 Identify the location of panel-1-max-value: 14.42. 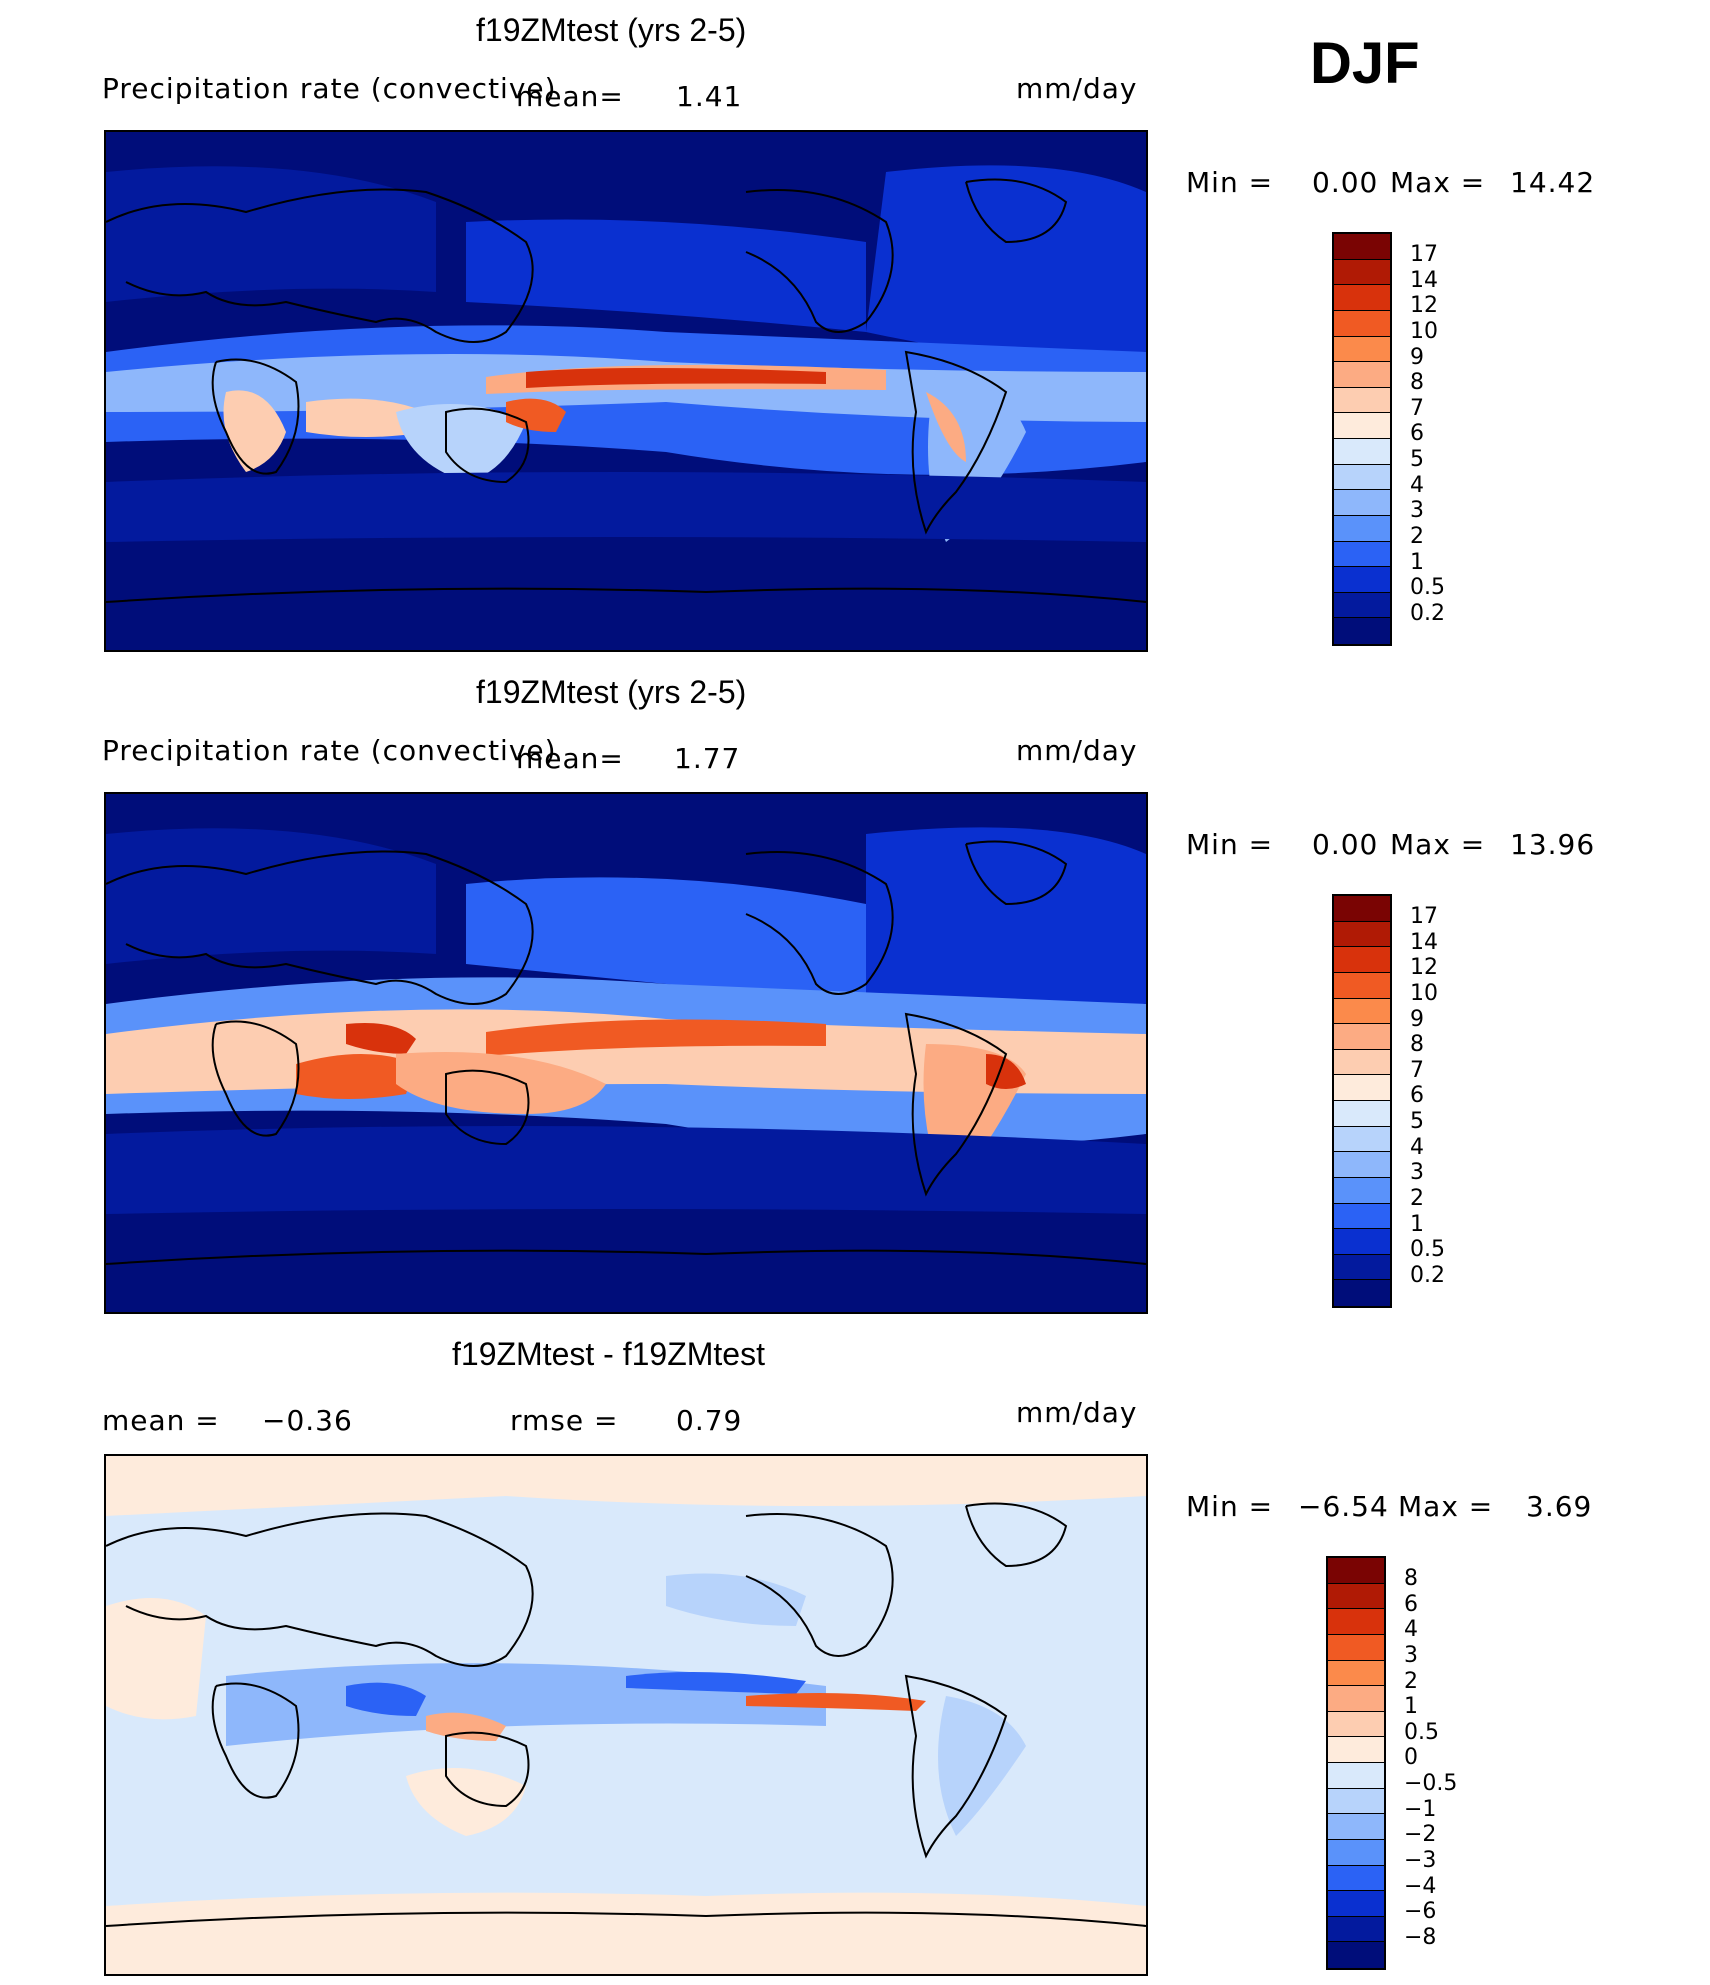
(1553, 182).